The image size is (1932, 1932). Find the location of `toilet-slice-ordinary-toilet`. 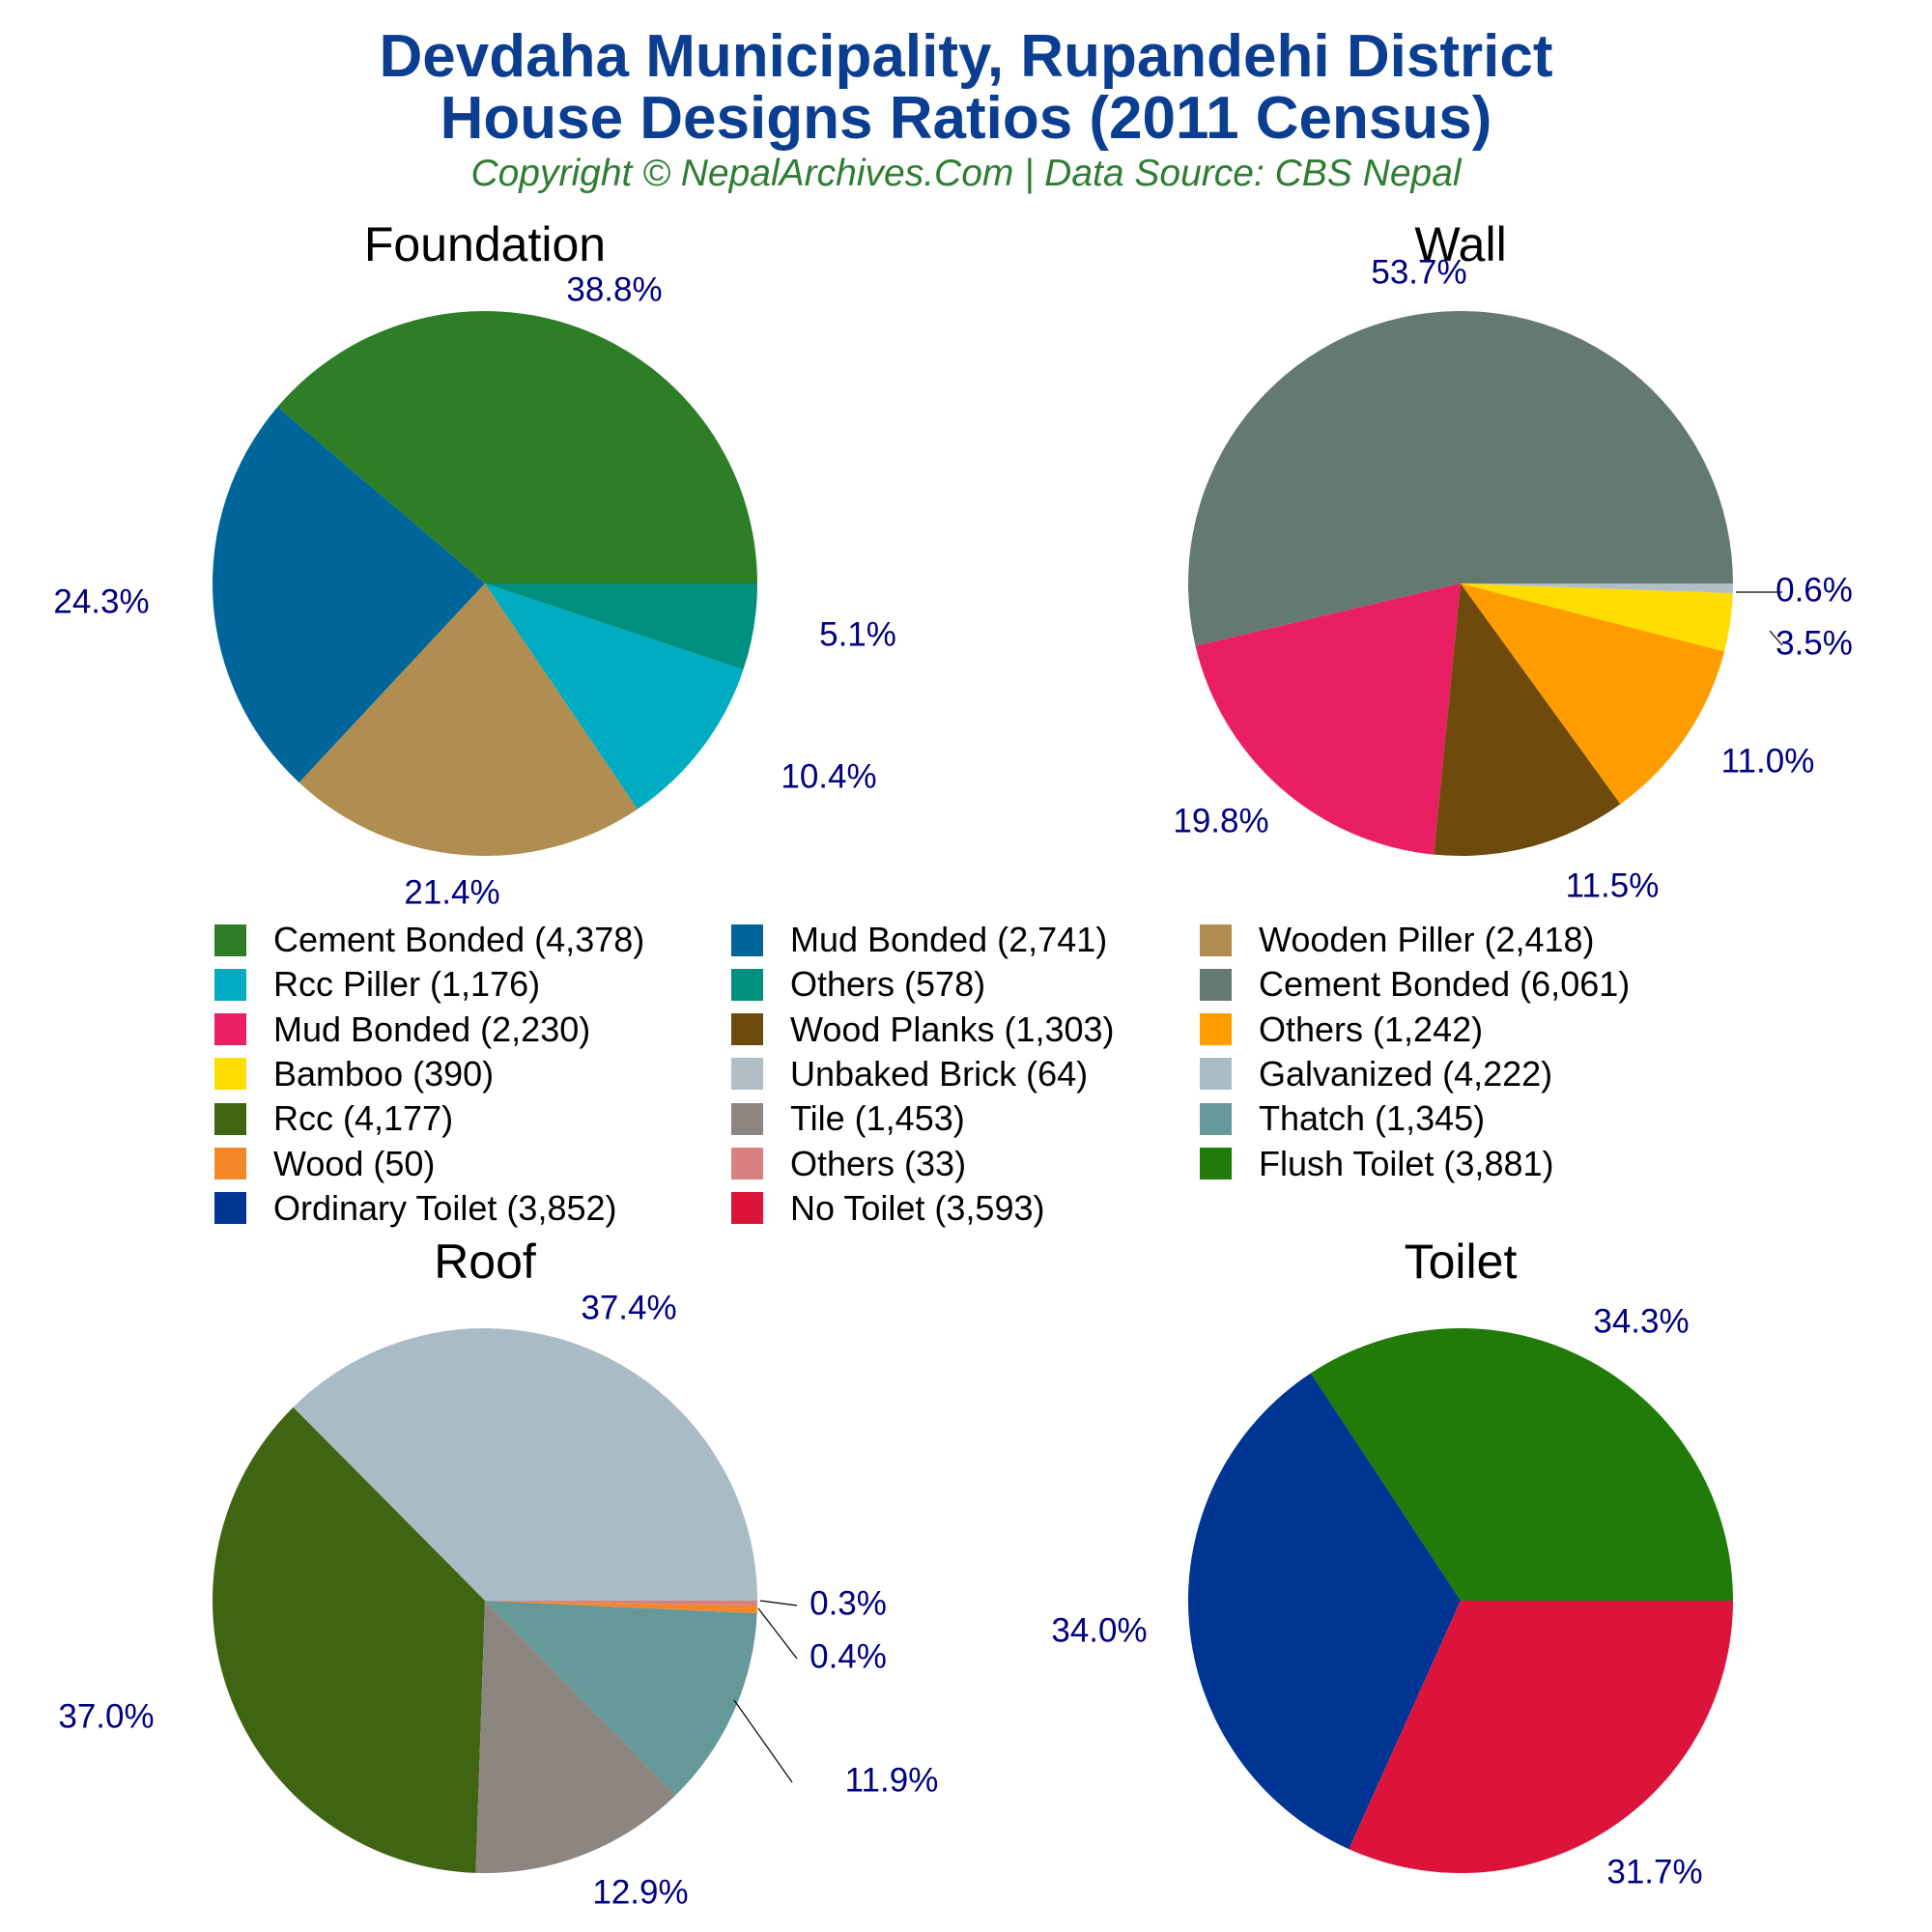

toilet-slice-ordinary-toilet is located at coordinates (1324, 1611).